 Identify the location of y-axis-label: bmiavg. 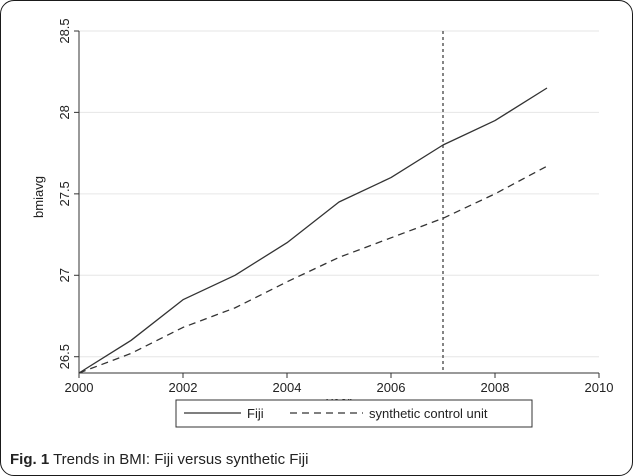
(38, 197).